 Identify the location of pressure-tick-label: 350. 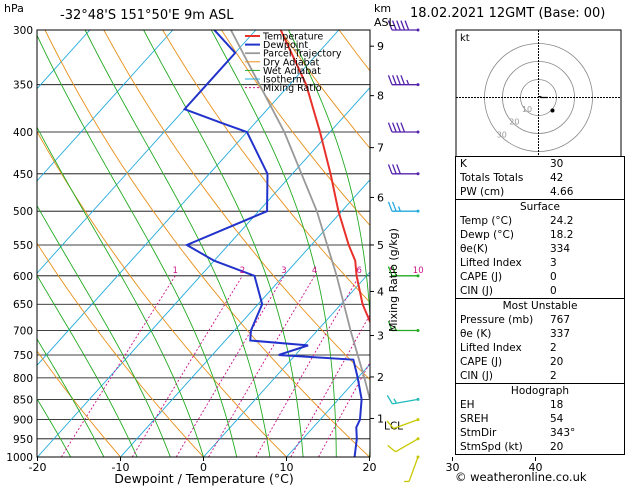
(23, 86).